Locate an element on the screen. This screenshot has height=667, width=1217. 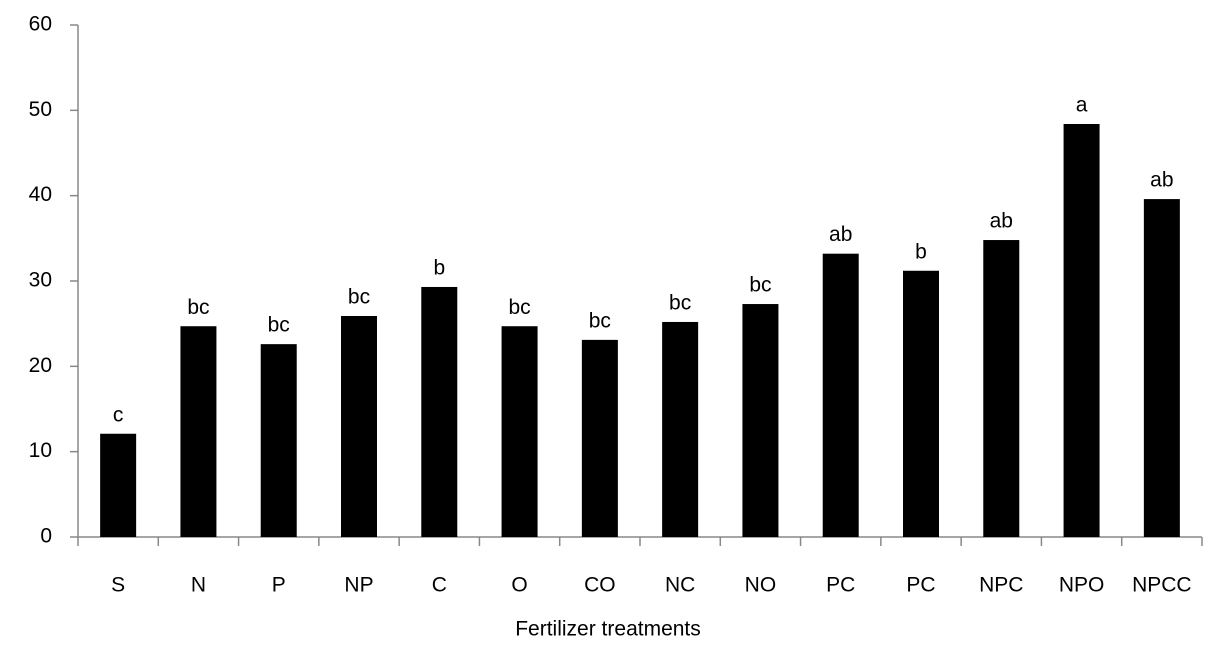
y-tick-label: 60 is located at coordinates (40, 24).